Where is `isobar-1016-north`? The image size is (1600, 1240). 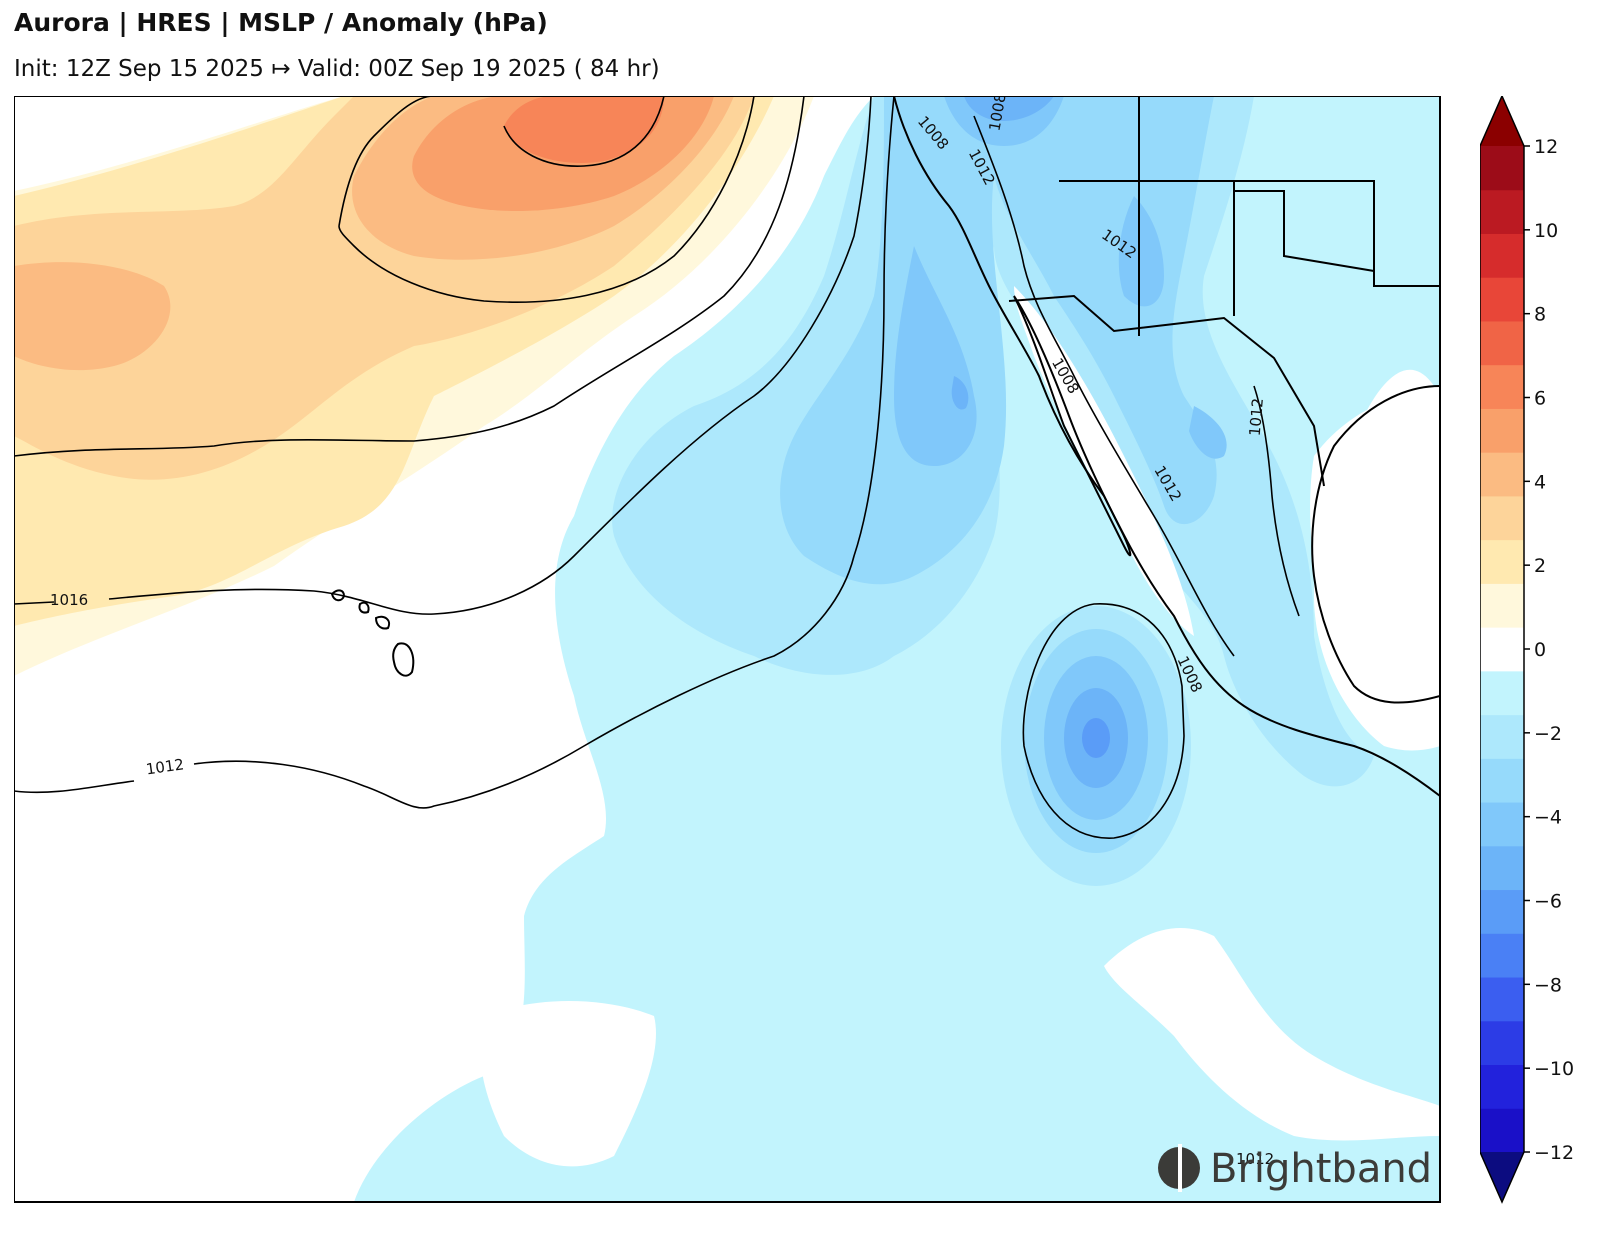
isobar-1016-north is located at coordinates (409, 276).